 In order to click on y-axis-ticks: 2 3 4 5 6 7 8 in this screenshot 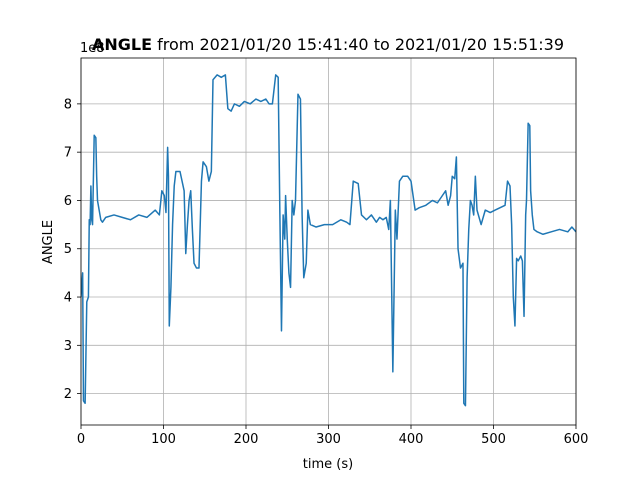, I will do `click(72, 249)`.